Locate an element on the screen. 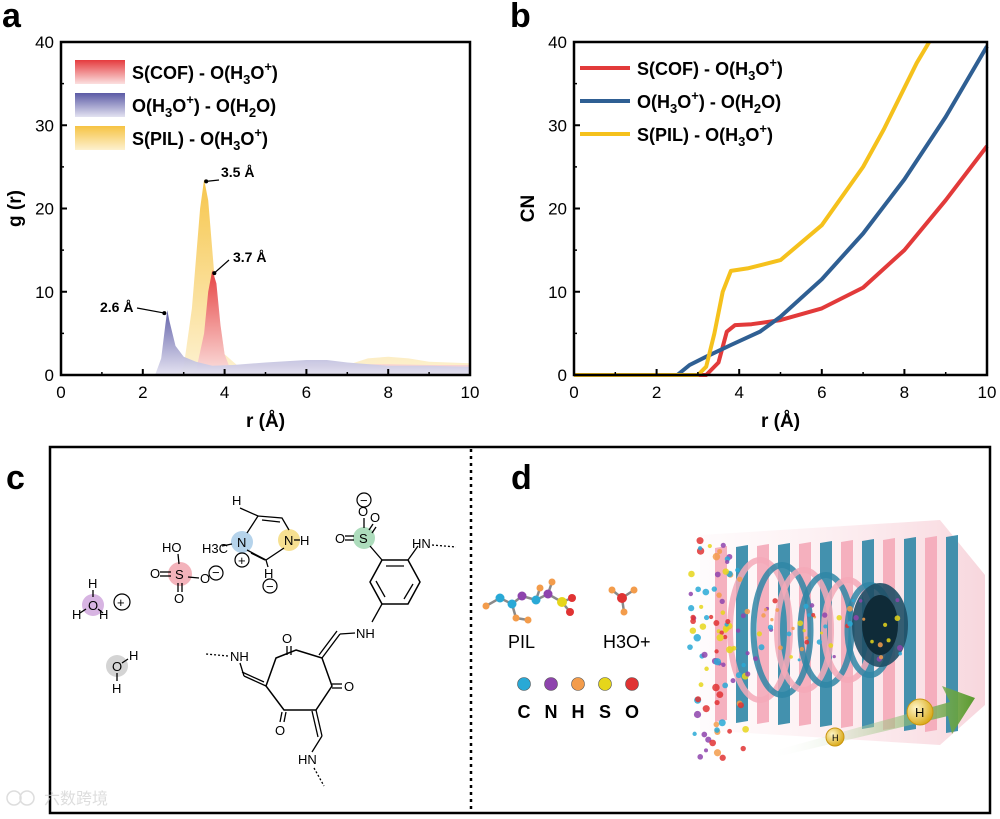  y-tick-label: 30 is located at coordinates (557, 125).